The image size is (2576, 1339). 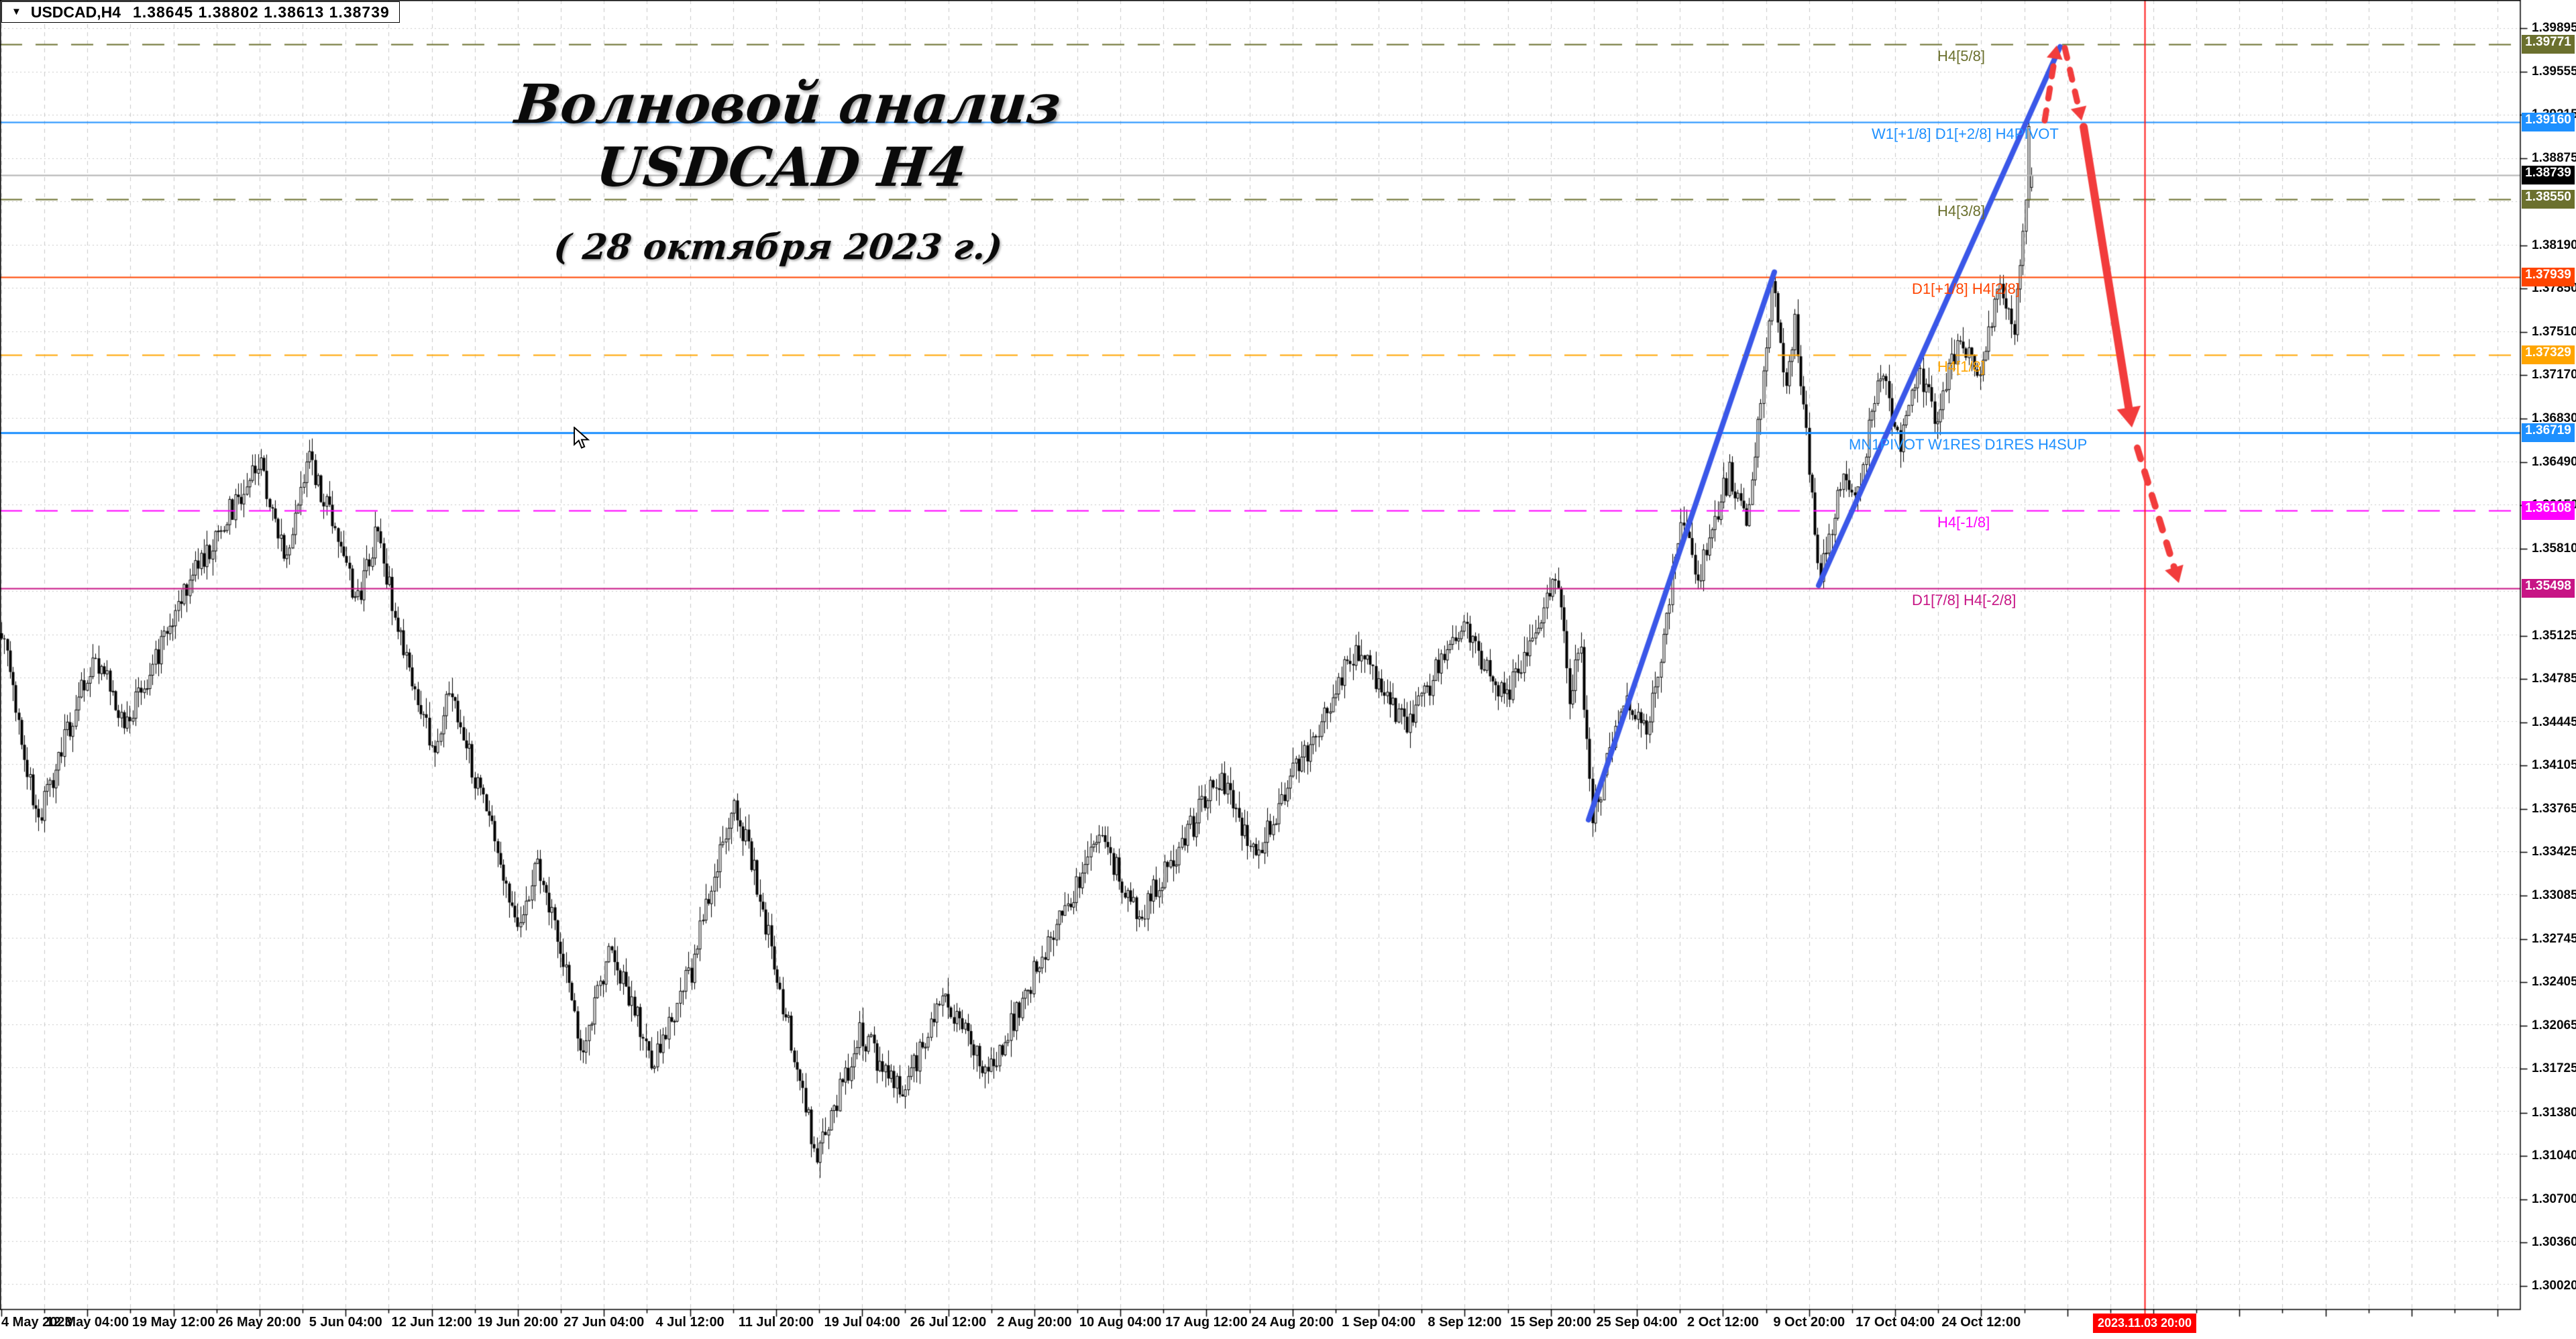 What do you see at coordinates (2554, 852) in the screenshot?
I see `price-tick-label: 1.33425` at bounding box center [2554, 852].